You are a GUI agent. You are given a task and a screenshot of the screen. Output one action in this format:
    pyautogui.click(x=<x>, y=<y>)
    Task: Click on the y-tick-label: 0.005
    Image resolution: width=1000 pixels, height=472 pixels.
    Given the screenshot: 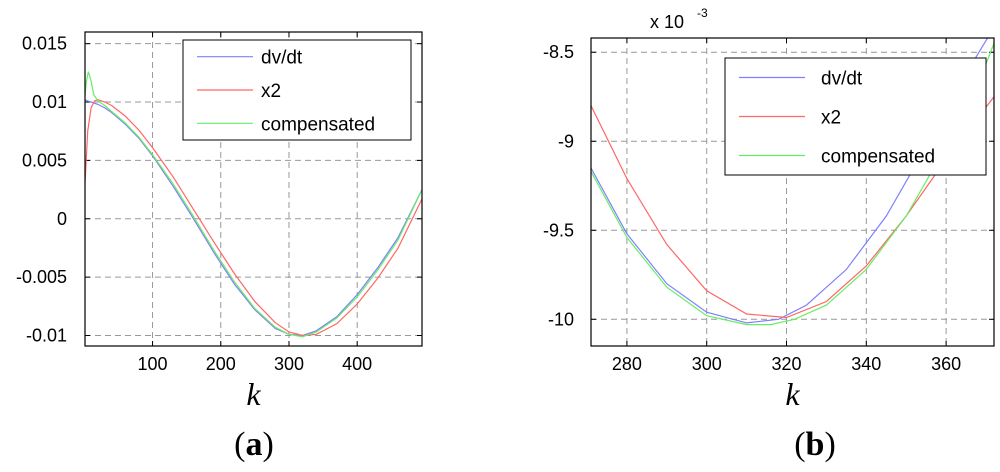 What is the action you would take?
    pyautogui.click(x=44, y=160)
    